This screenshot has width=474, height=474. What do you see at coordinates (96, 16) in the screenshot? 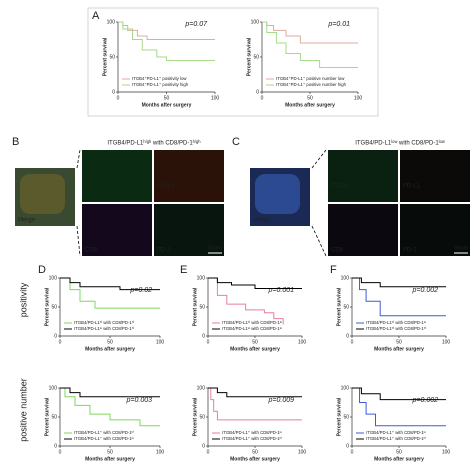
I see `panel-label: A` at bounding box center [96, 16].